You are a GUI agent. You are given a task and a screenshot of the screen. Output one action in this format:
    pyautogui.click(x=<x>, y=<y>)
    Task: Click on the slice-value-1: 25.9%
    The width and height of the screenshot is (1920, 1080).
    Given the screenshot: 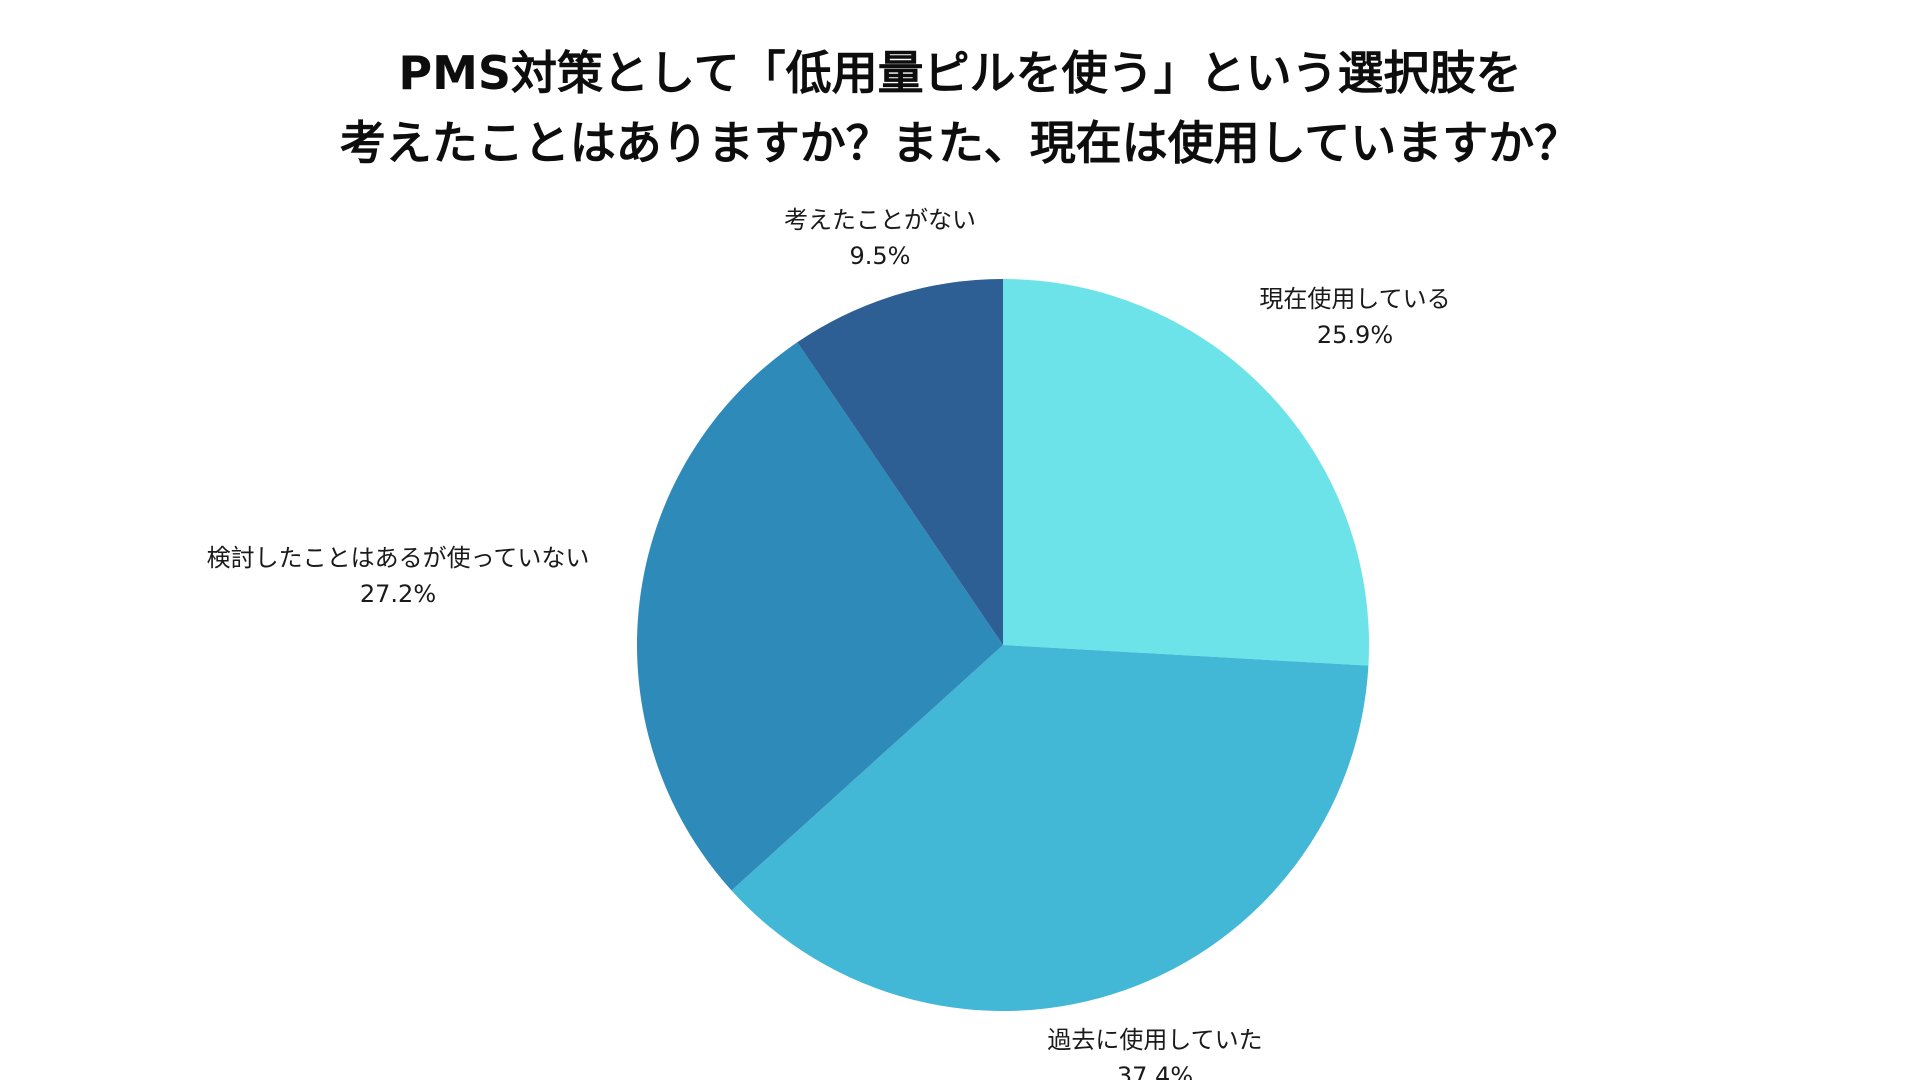 What is the action you would take?
    pyautogui.click(x=1355, y=335)
    